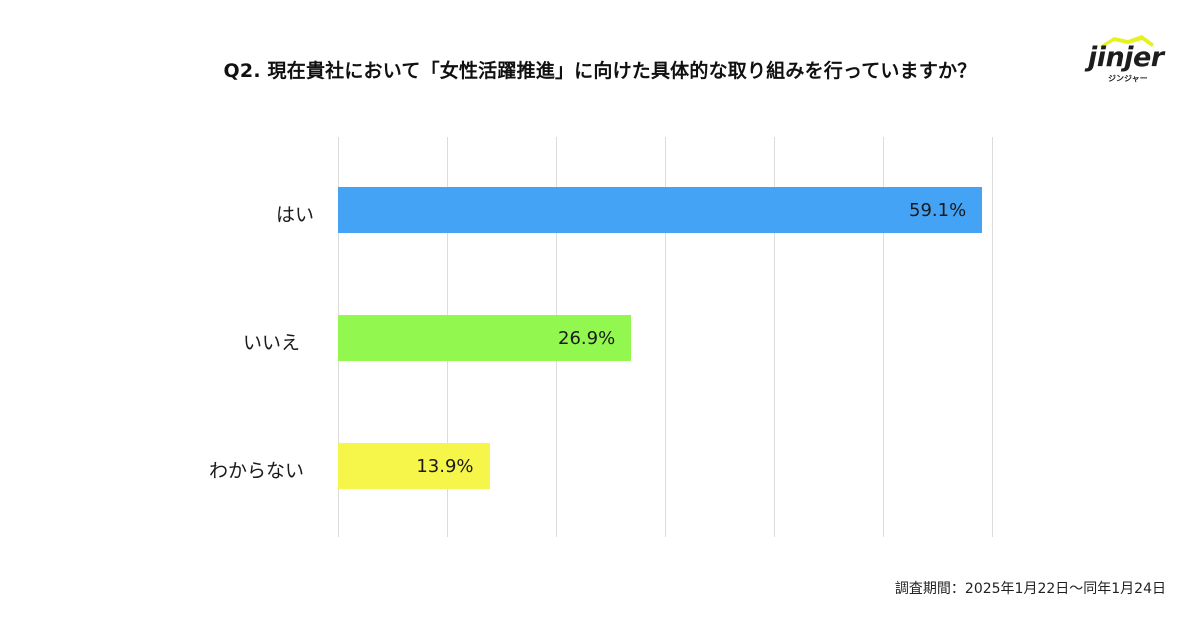 This screenshot has height=630, width=1200. What do you see at coordinates (660, 210) in the screenshot?
I see `bar-yes: 59.1%` at bounding box center [660, 210].